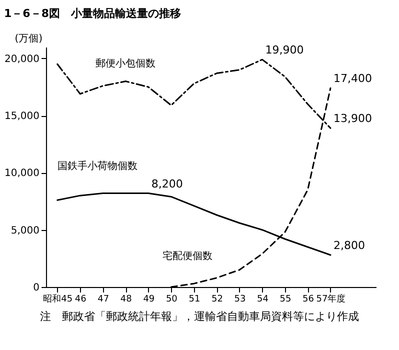 The image size is (399, 350). Describe the element at coordinates (36, 288) in the screenshot. I see `y-tick-label: 0` at that location.